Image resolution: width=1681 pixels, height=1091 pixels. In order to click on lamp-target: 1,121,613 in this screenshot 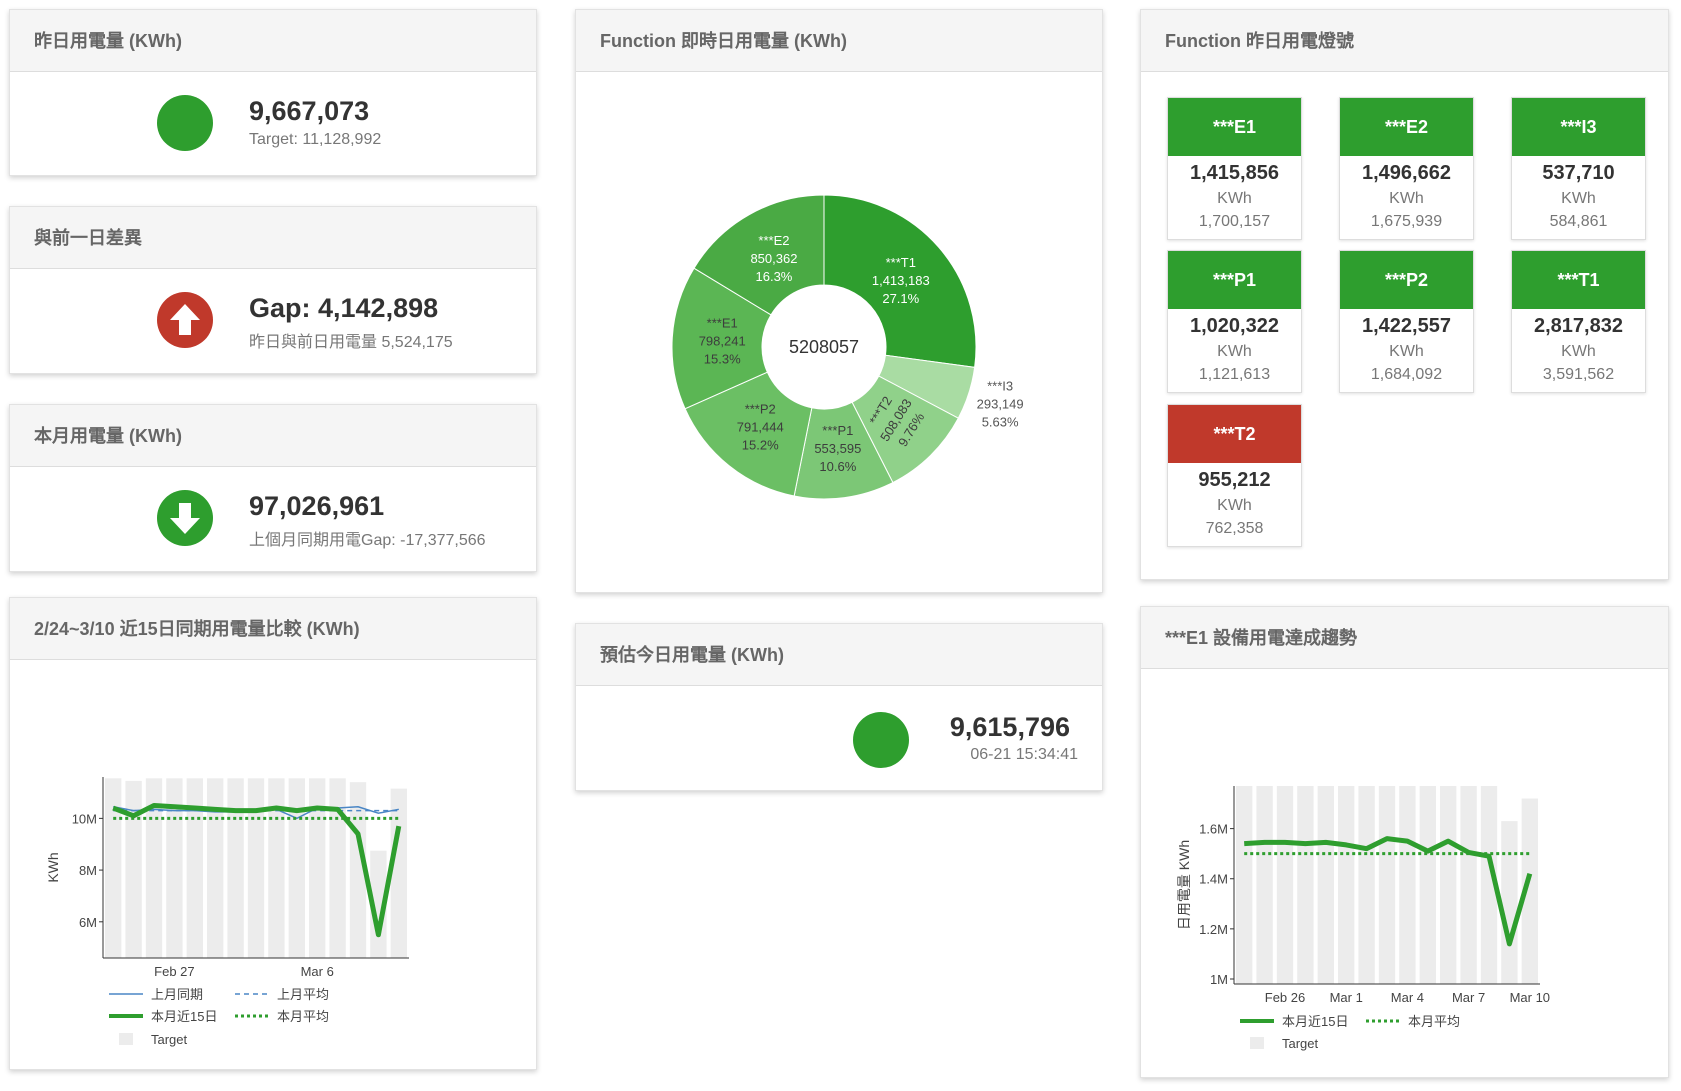, I will do `click(1234, 374)`.